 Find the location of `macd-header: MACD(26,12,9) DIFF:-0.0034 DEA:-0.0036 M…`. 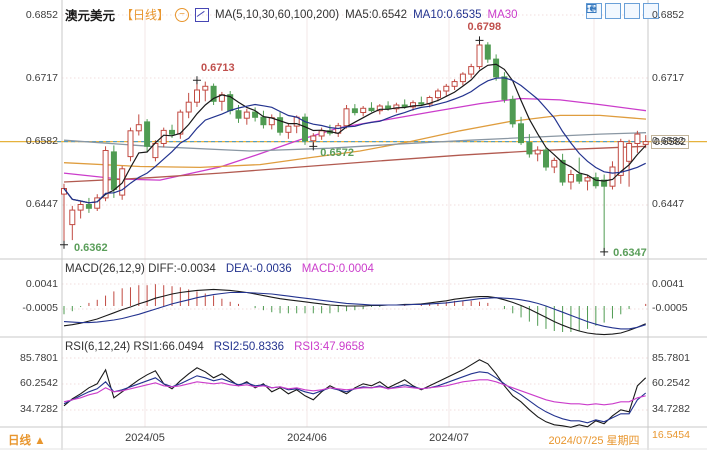

macd-header: MACD(26,12,9) DIFF:-0.0034 DEA:-0.0036 M… is located at coordinates (219, 269).